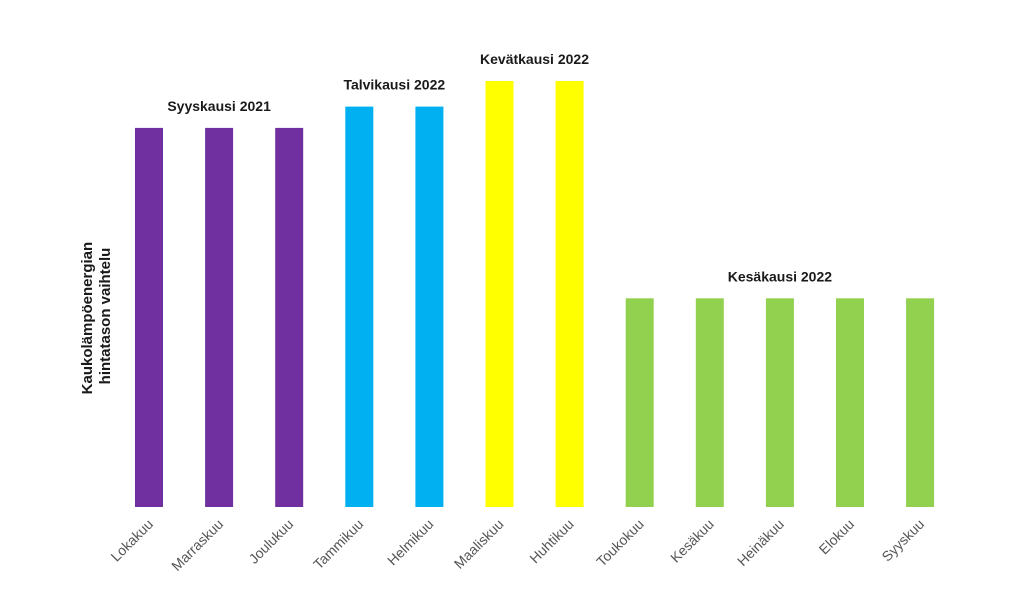 This screenshot has width=1022, height=602. I want to click on bar-kesäkuu, so click(709, 402).